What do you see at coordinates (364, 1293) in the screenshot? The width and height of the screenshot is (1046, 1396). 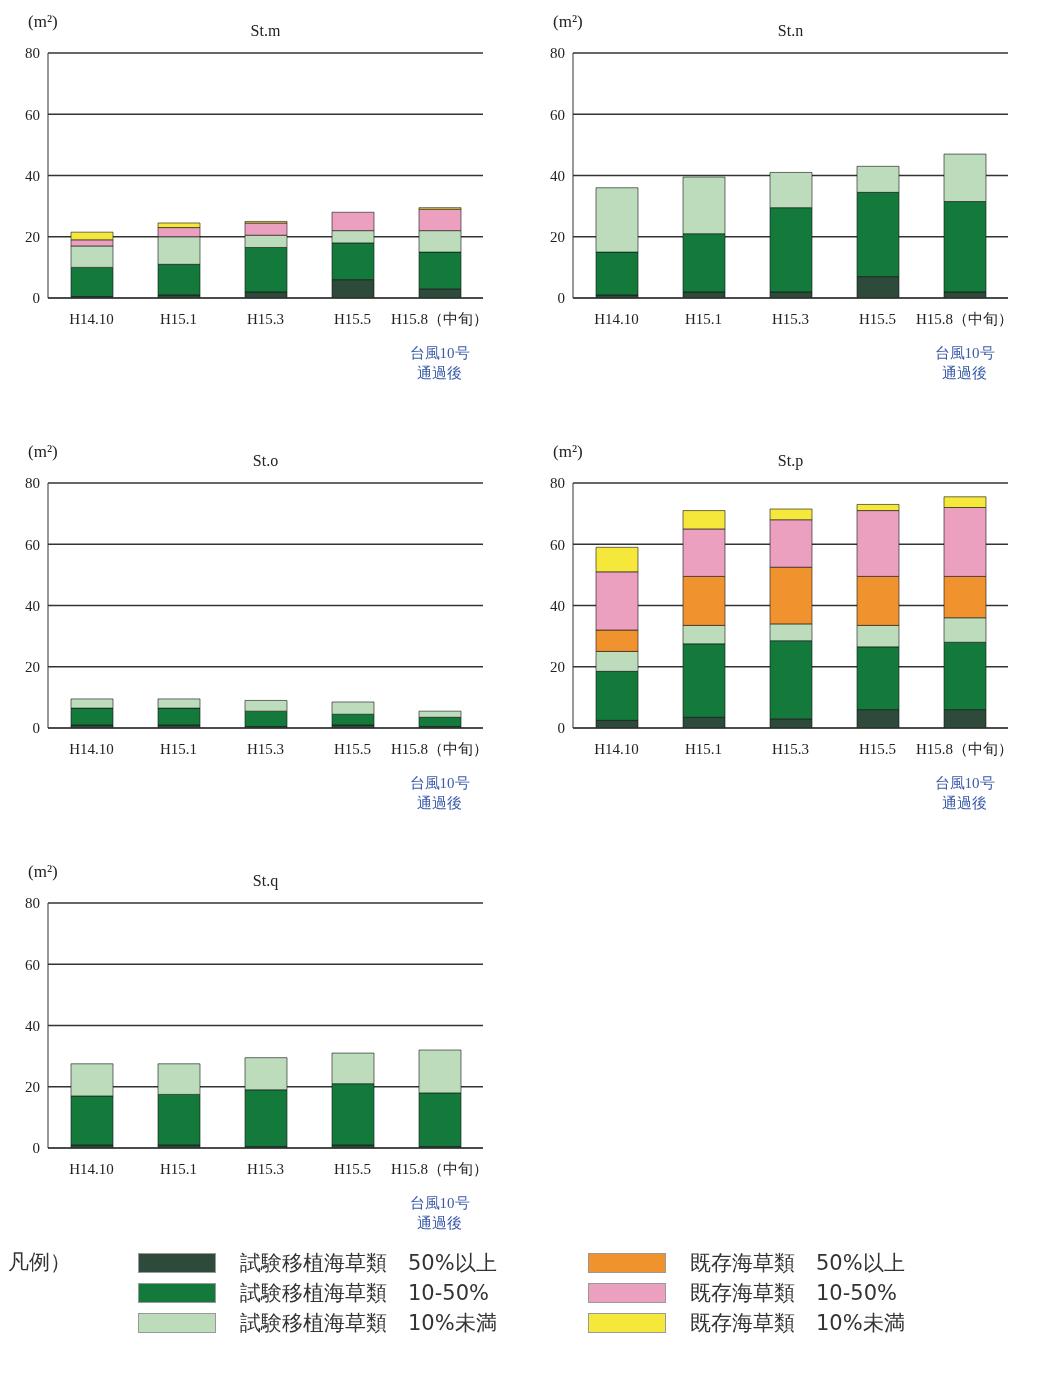 I see `legend-label: 試験移植海草類 10-50%` at bounding box center [364, 1293].